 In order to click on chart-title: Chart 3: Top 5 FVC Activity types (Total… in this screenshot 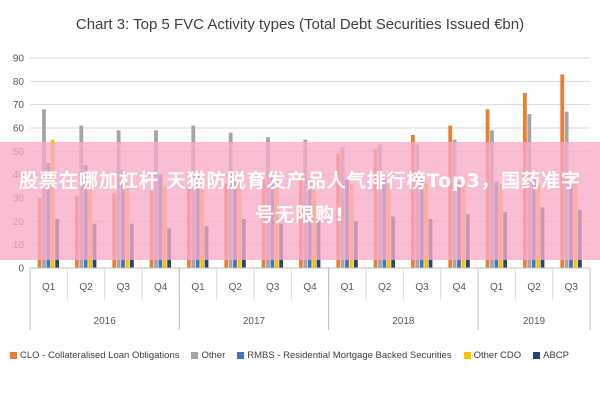, I will do `click(300, 24)`.